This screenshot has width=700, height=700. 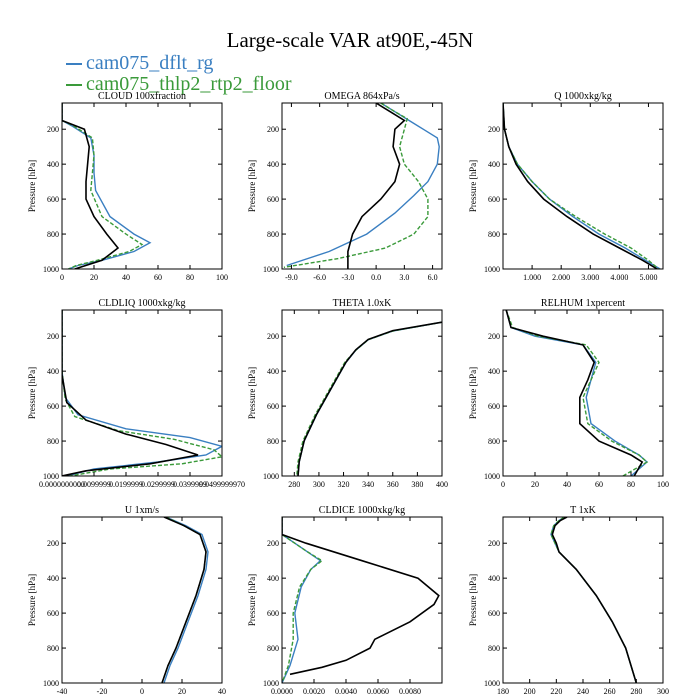 What do you see at coordinates (663, 484) in the screenshot?
I see `x-tick-label: 100` at bounding box center [663, 484].